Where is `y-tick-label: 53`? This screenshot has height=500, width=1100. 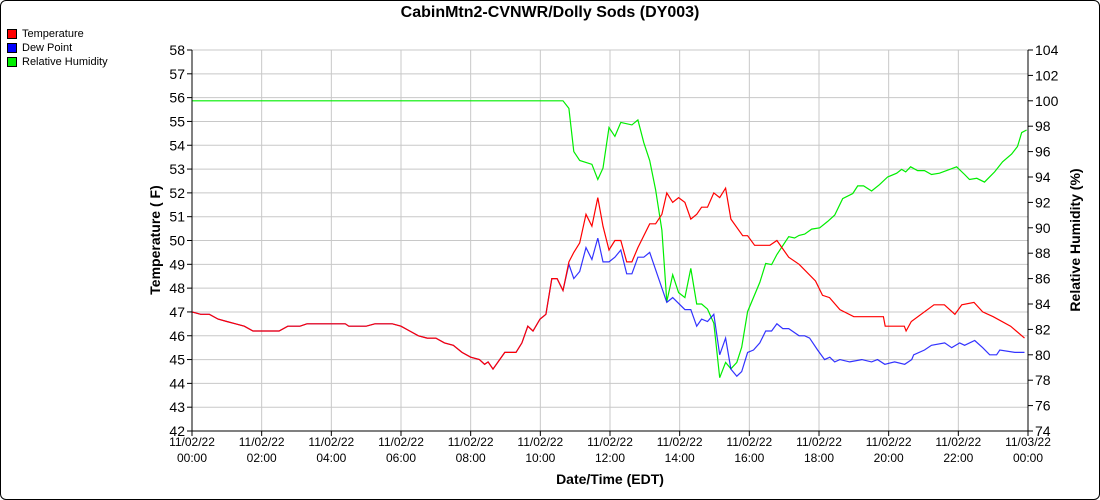
y-tick-label: 53 is located at coordinates (177, 169).